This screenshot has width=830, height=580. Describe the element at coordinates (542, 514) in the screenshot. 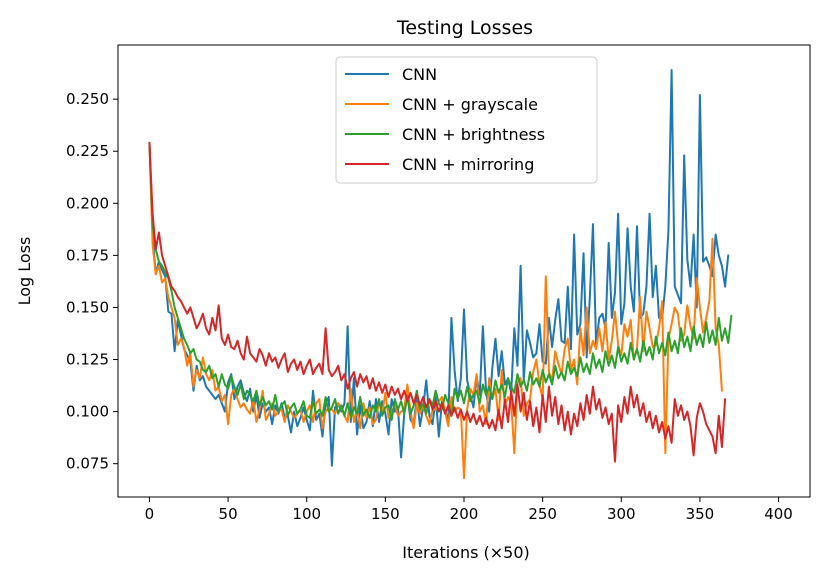

I see `x-tick-label: 250` at that location.